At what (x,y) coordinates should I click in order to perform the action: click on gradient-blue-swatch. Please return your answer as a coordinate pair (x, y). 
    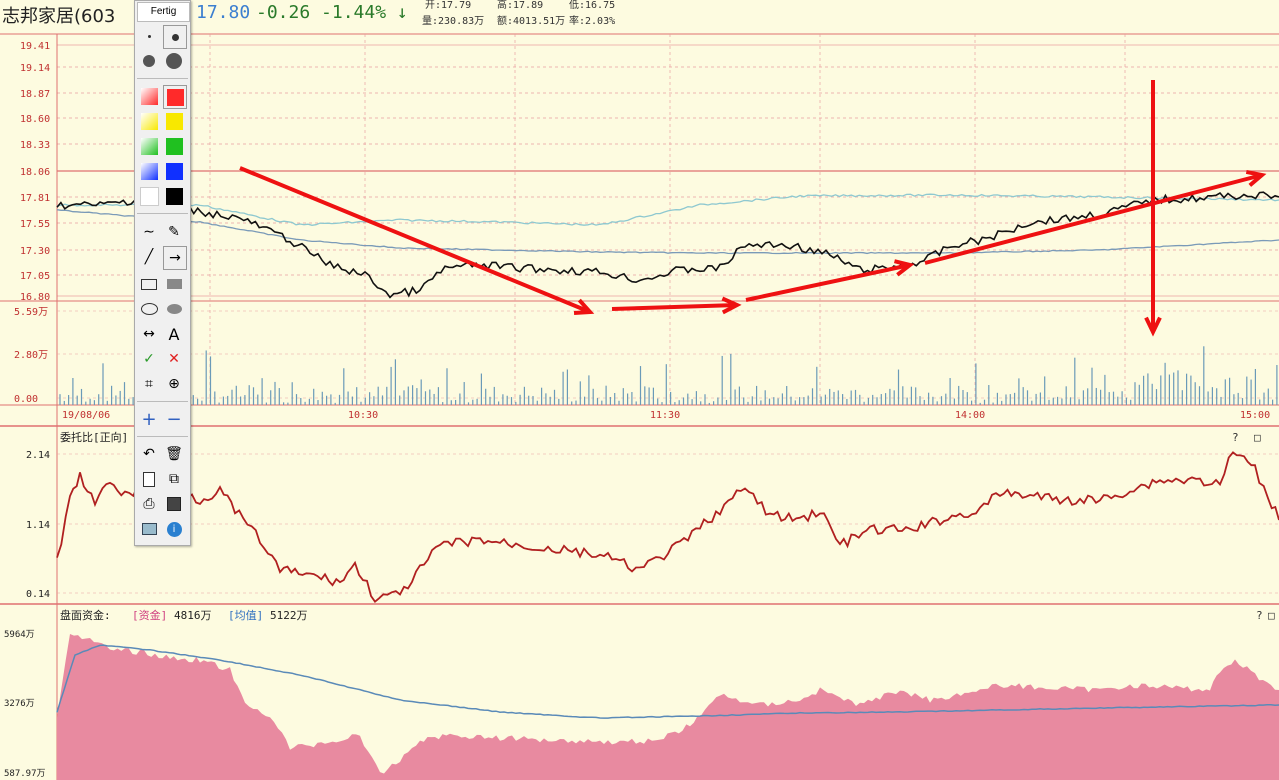
    Looking at the image, I should click on (149, 171).